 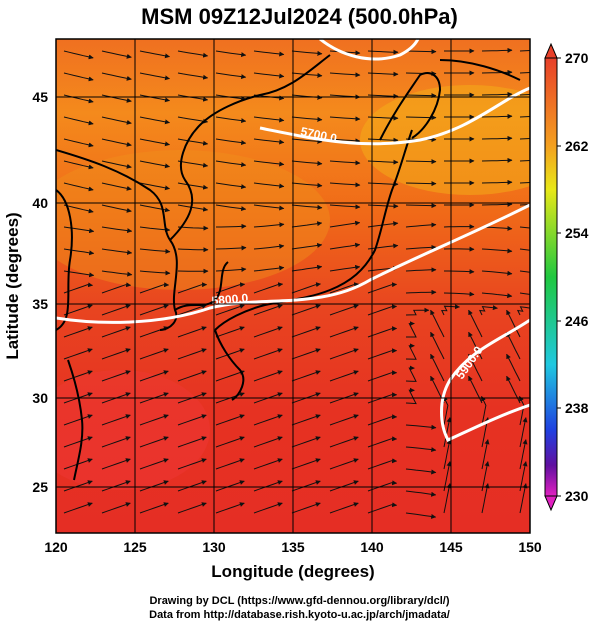 I want to click on colorbar-tick-label: 230, so click(x=577, y=496).